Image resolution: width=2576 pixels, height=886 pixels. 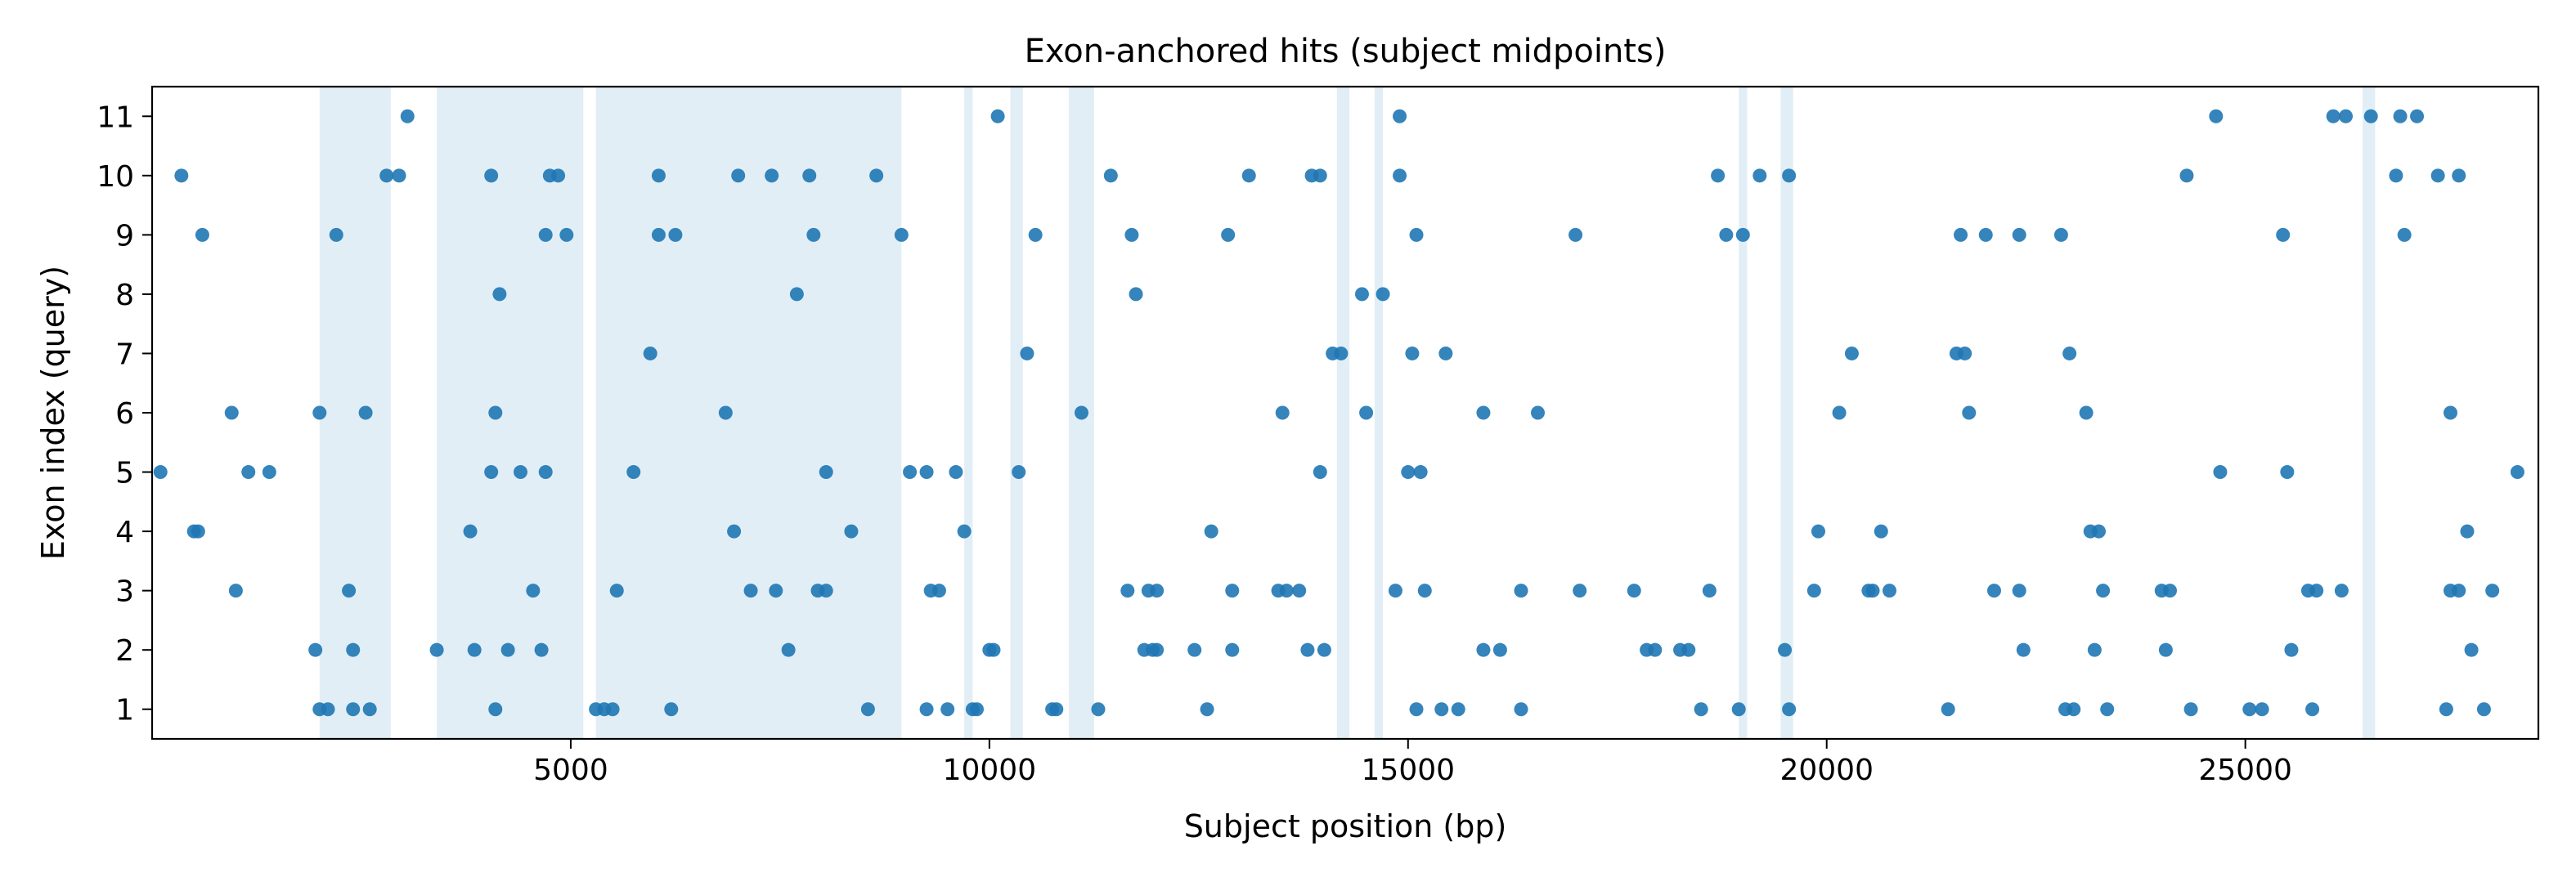 What do you see at coordinates (125, 473) in the screenshot?
I see `y-tick-label: 5` at bounding box center [125, 473].